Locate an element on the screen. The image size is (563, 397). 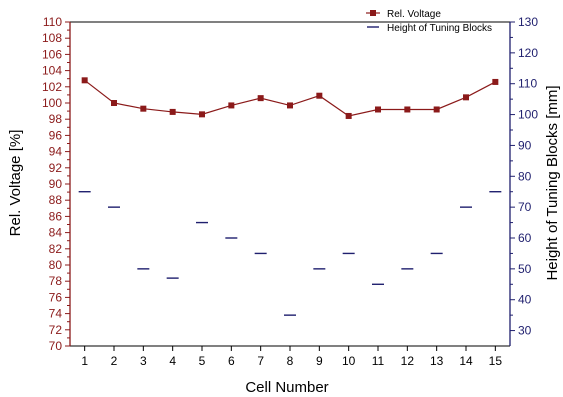
y-left-tick-label: 94 is located at coordinates (56, 152).